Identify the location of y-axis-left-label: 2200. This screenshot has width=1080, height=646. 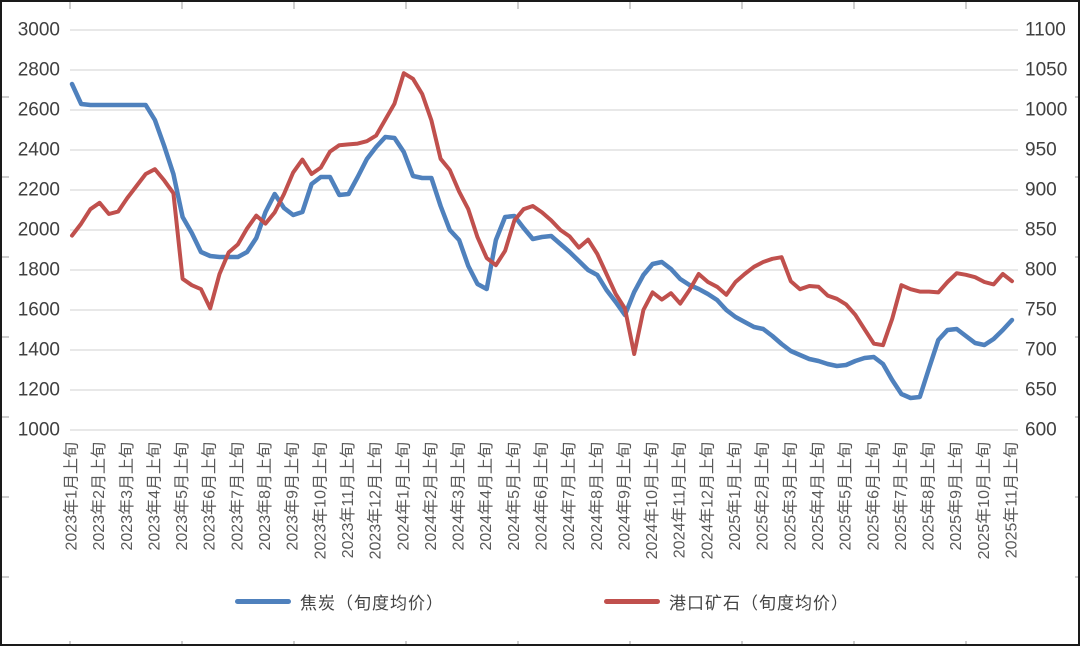
(39, 190).